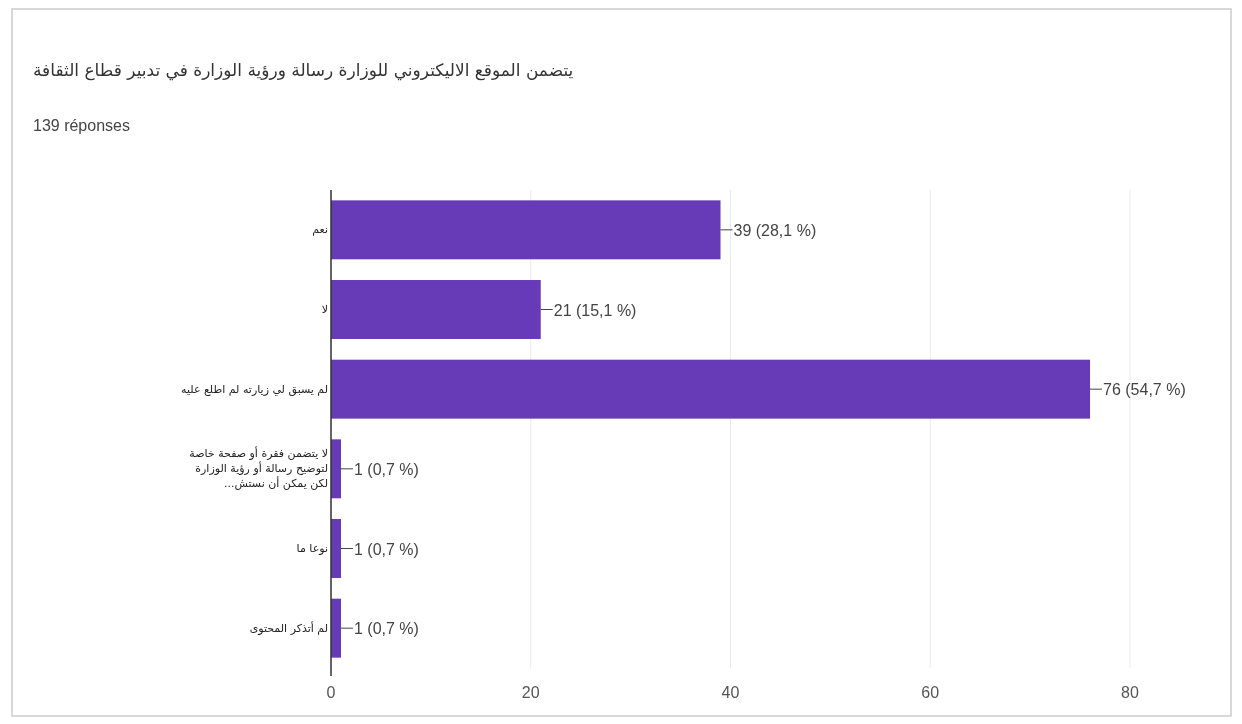 The width and height of the screenshot is (1242, 724). I want to click on y-tick-label: لم يسبق لي زيارته لم اطلع عليه, so click(254, 389).